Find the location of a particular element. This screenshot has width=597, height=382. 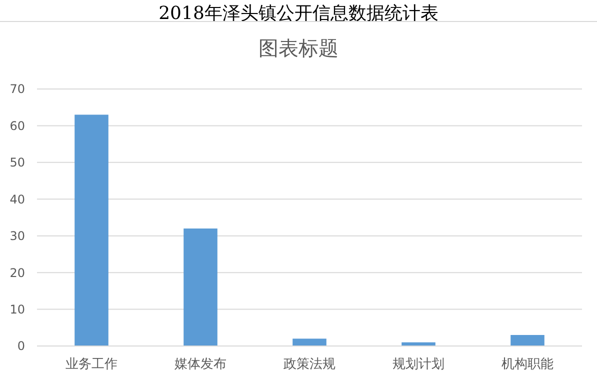

x-tick-label: 规划计划 is located at coordinates (418, 364).